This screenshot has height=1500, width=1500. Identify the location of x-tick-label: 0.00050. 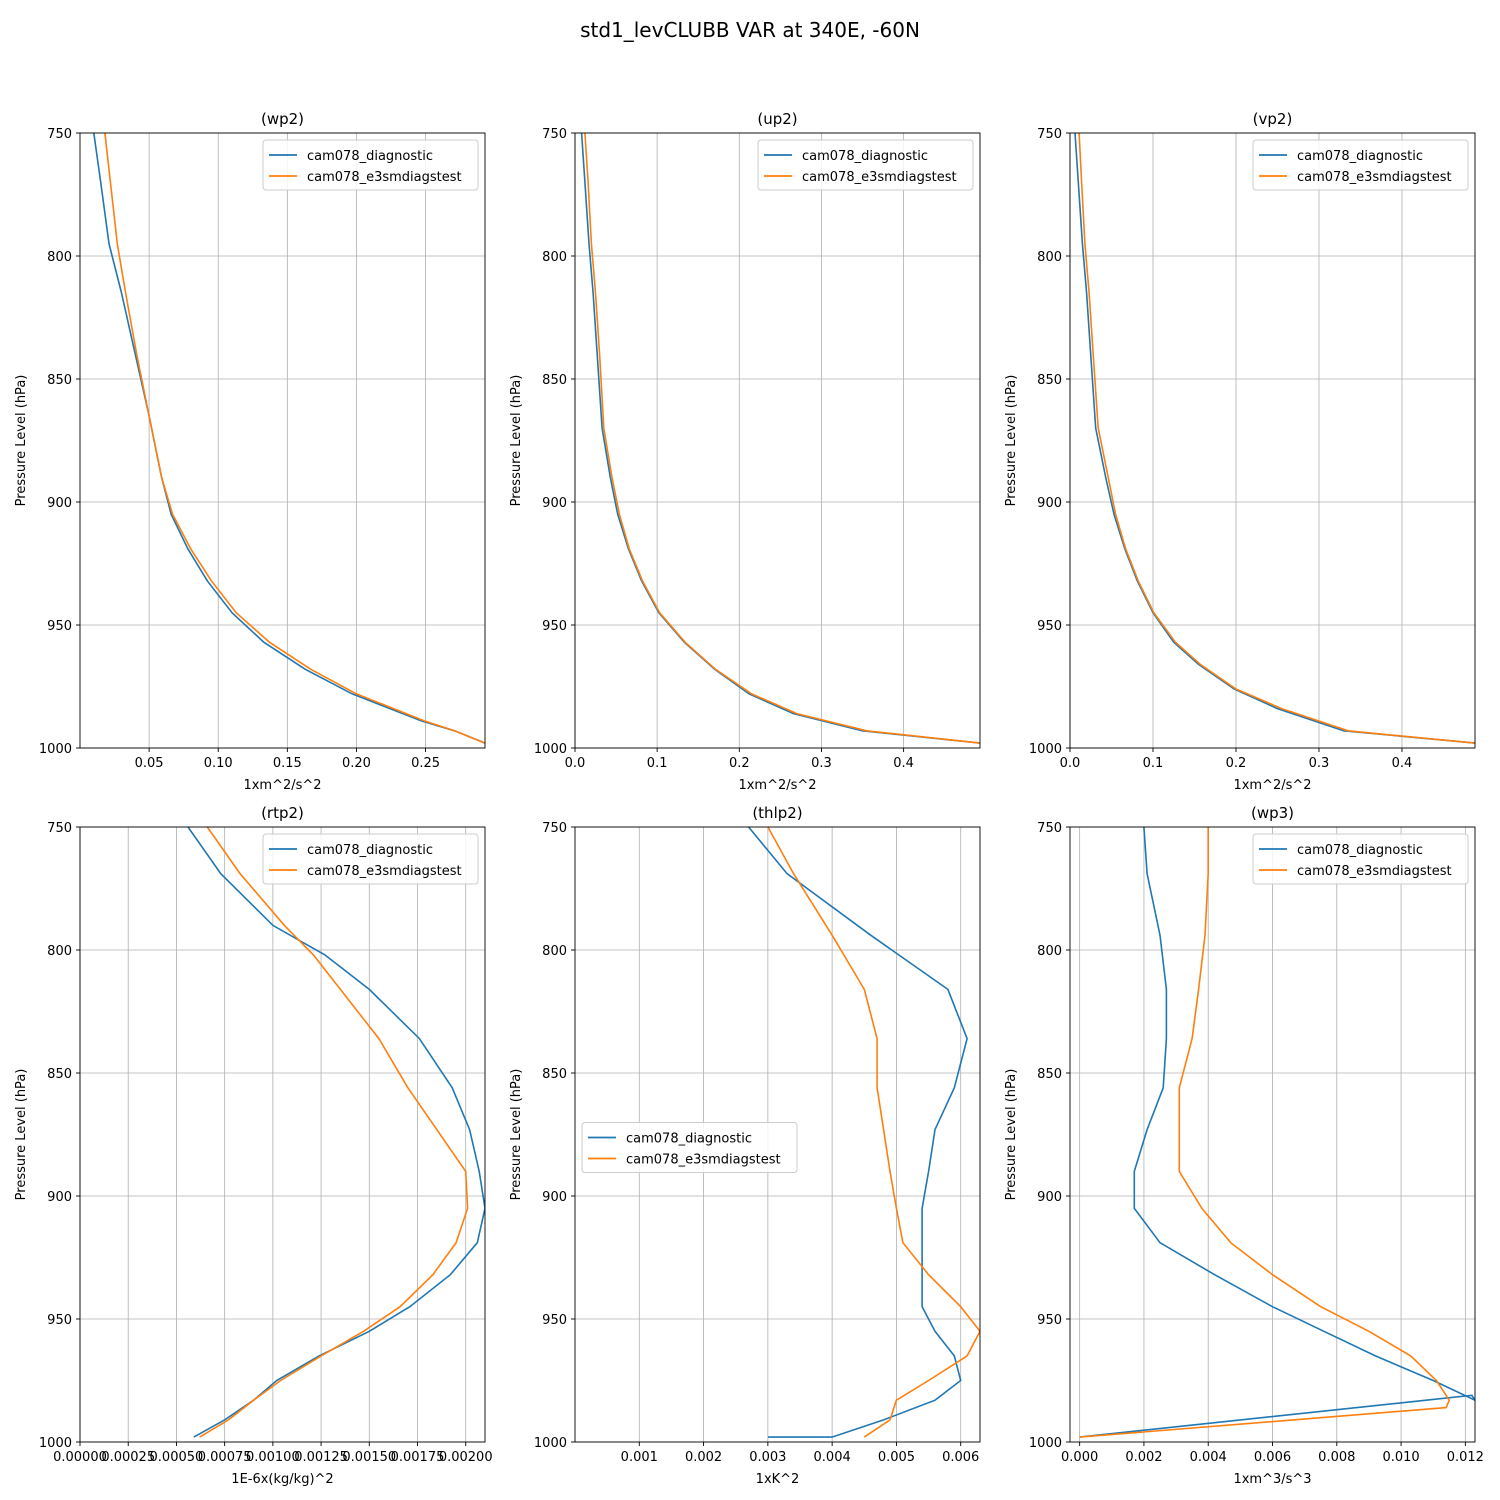
(177, 1457).